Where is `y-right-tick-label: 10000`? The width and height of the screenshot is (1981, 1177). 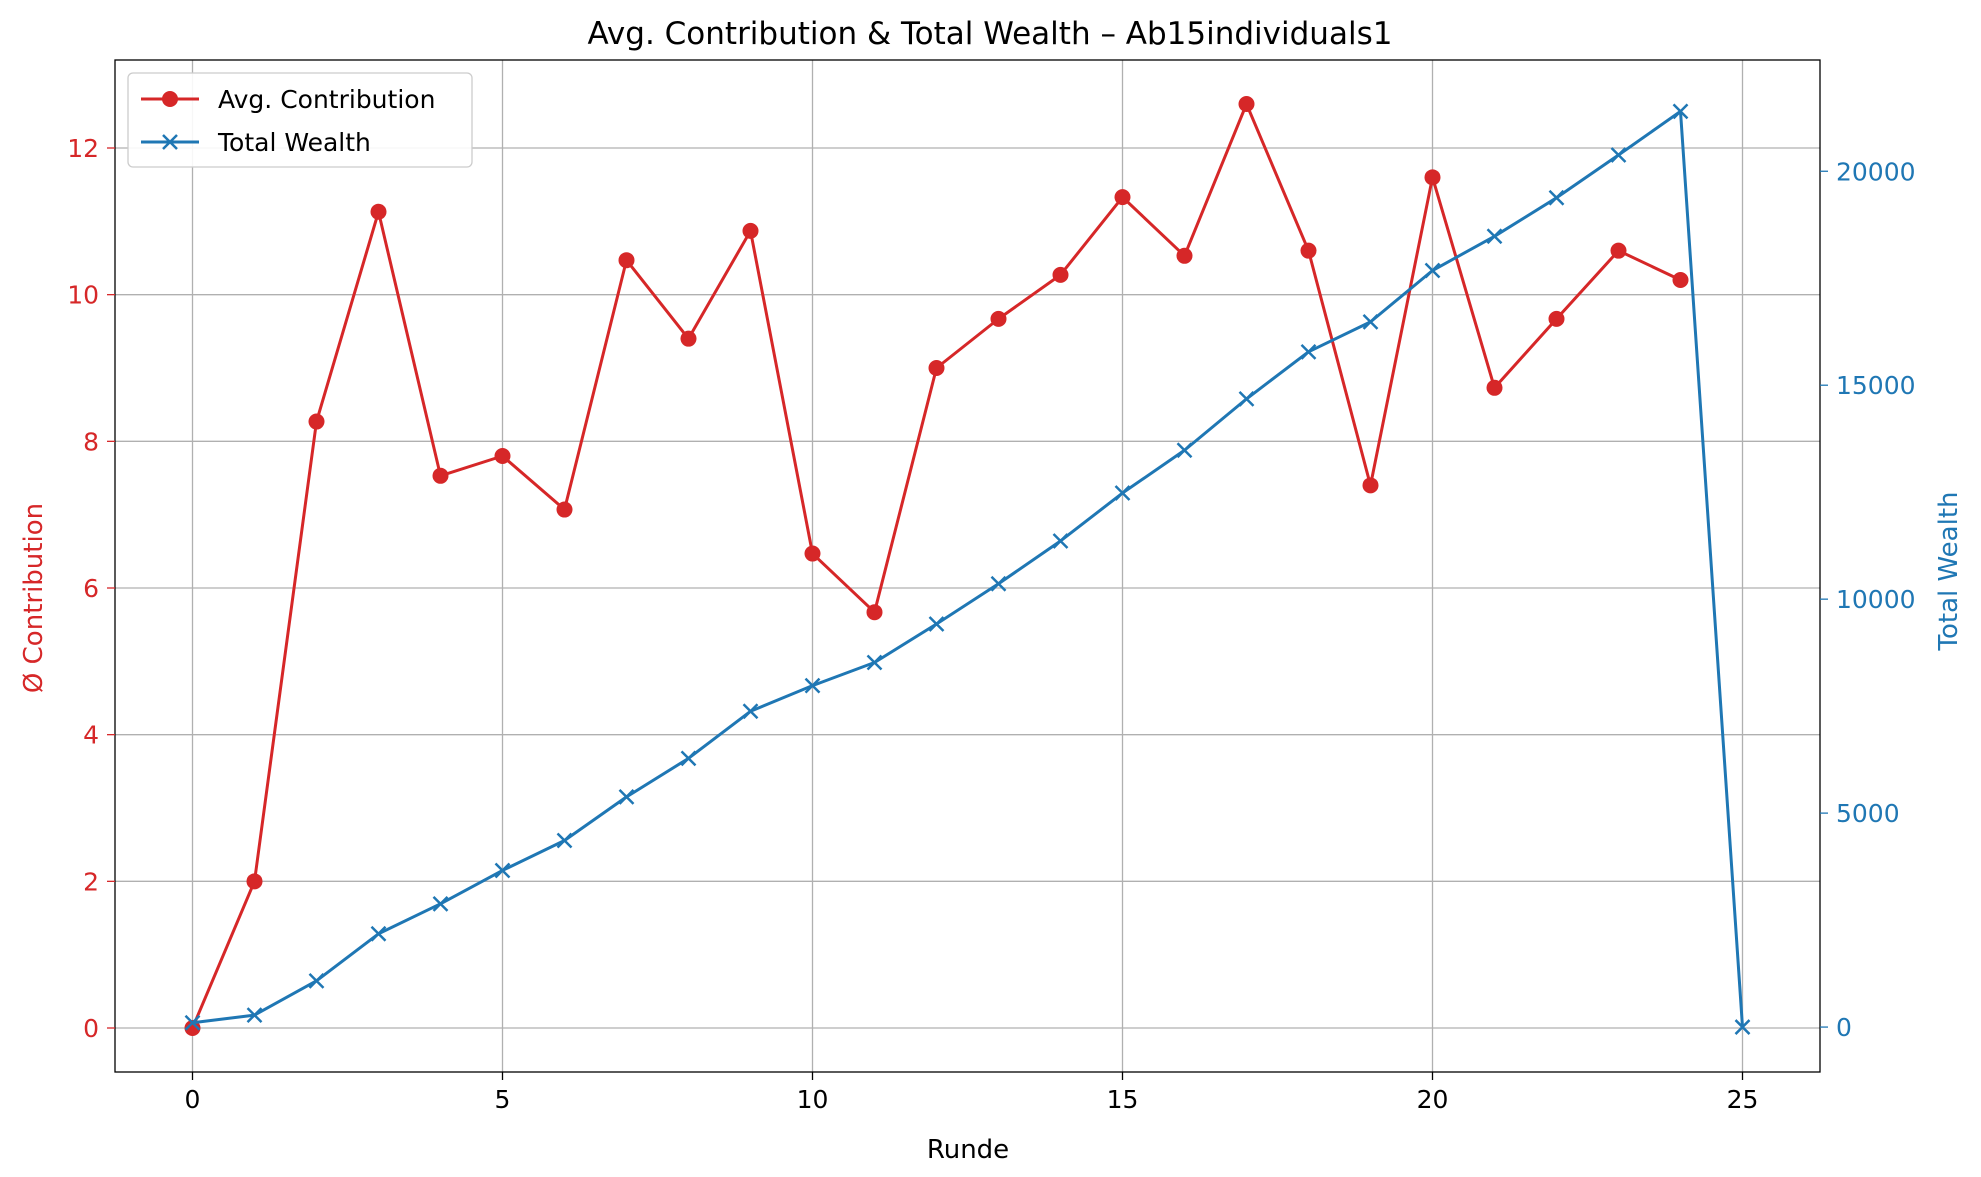 y-right-tick-label: 10000 is located at coordinates (1876, 599).